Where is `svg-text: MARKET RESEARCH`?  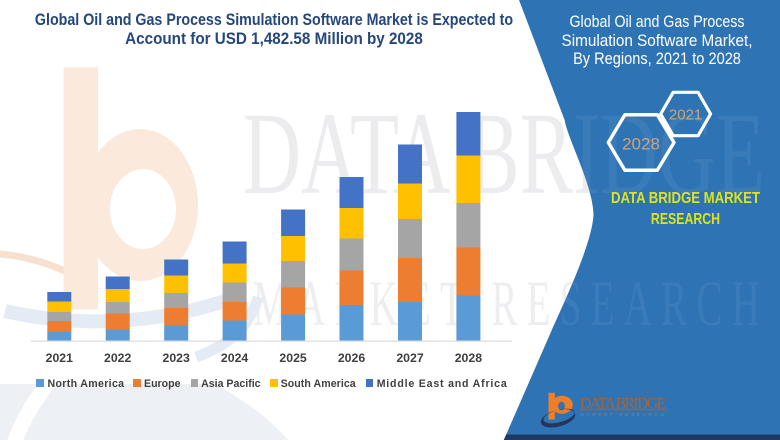
svg-text: MARKET RESEARCH is located at coordinates (622, 415).